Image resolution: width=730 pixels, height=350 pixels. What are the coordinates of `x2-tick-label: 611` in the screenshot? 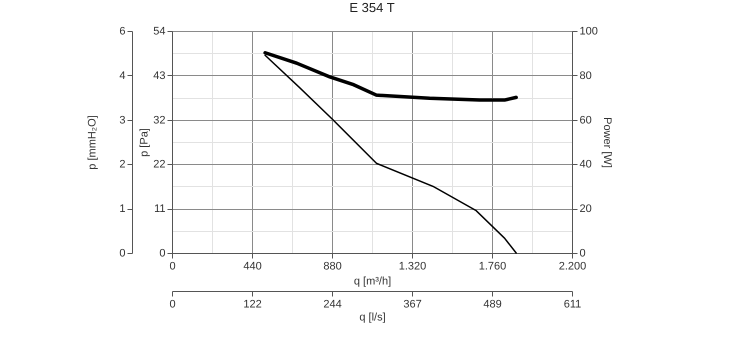 It's located at (573, 304).